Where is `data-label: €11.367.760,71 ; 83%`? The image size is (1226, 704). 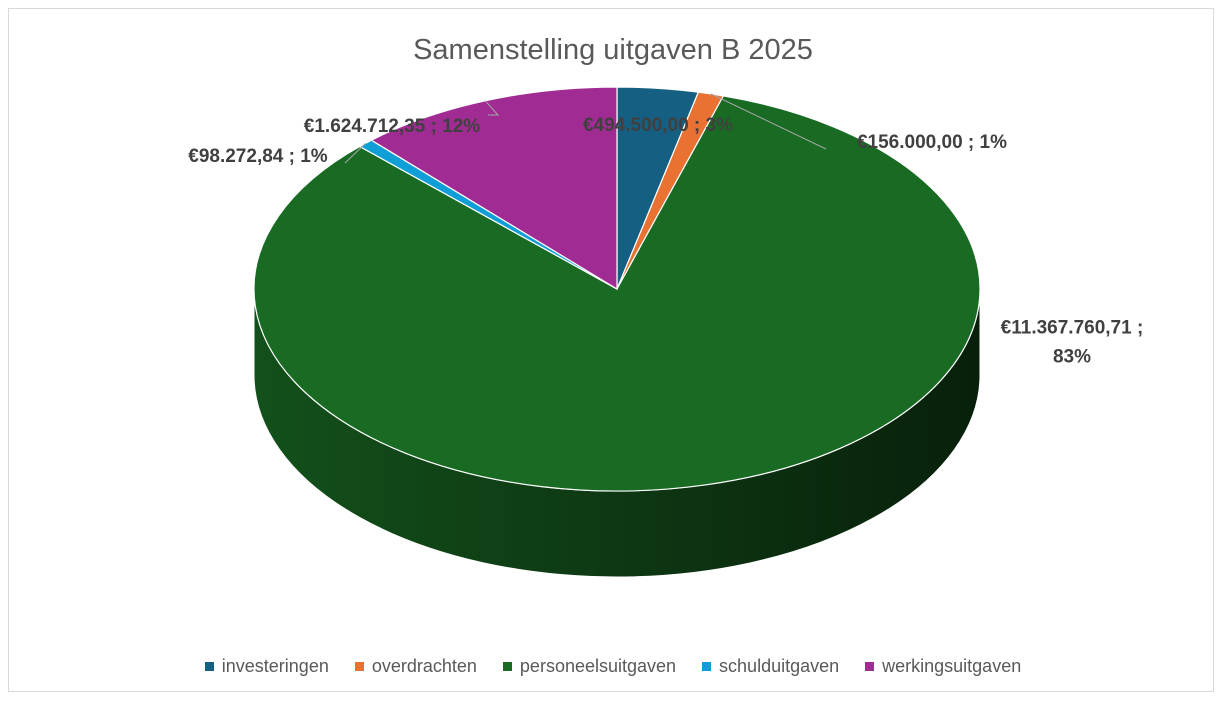
data-label: €11.367.760,71 ; 83% is located at coordinates (1072, 342).